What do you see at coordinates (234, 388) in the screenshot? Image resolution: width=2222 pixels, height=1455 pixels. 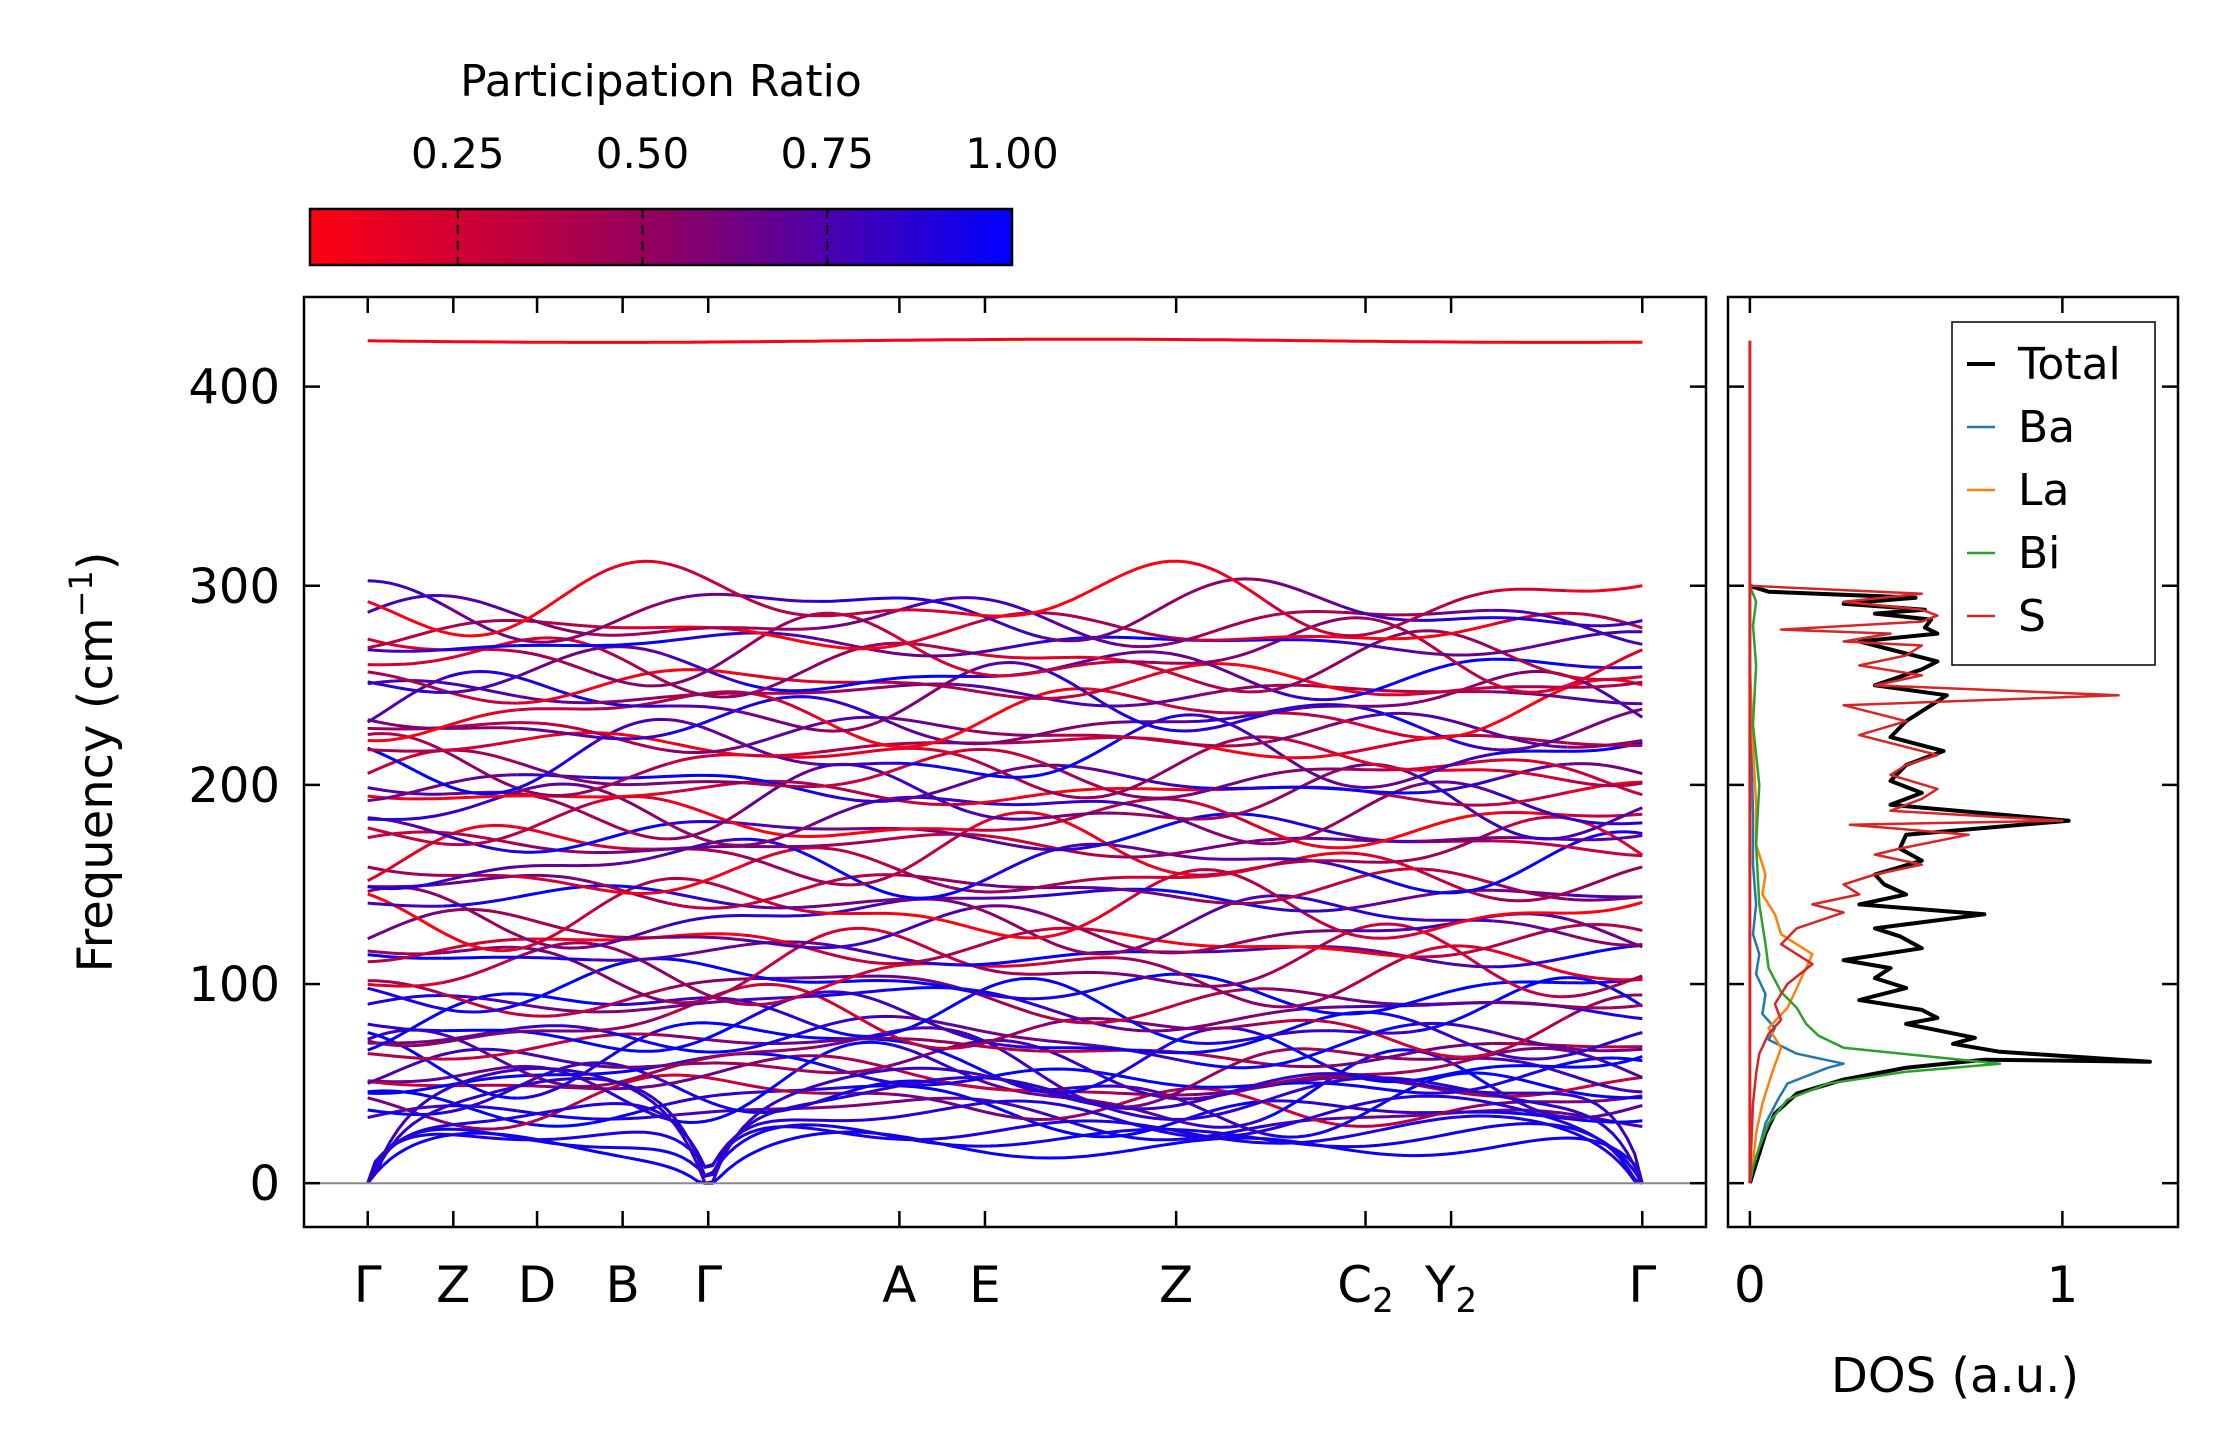 I see `frequency-tick-label: 400` at bounding box center [234, 388].